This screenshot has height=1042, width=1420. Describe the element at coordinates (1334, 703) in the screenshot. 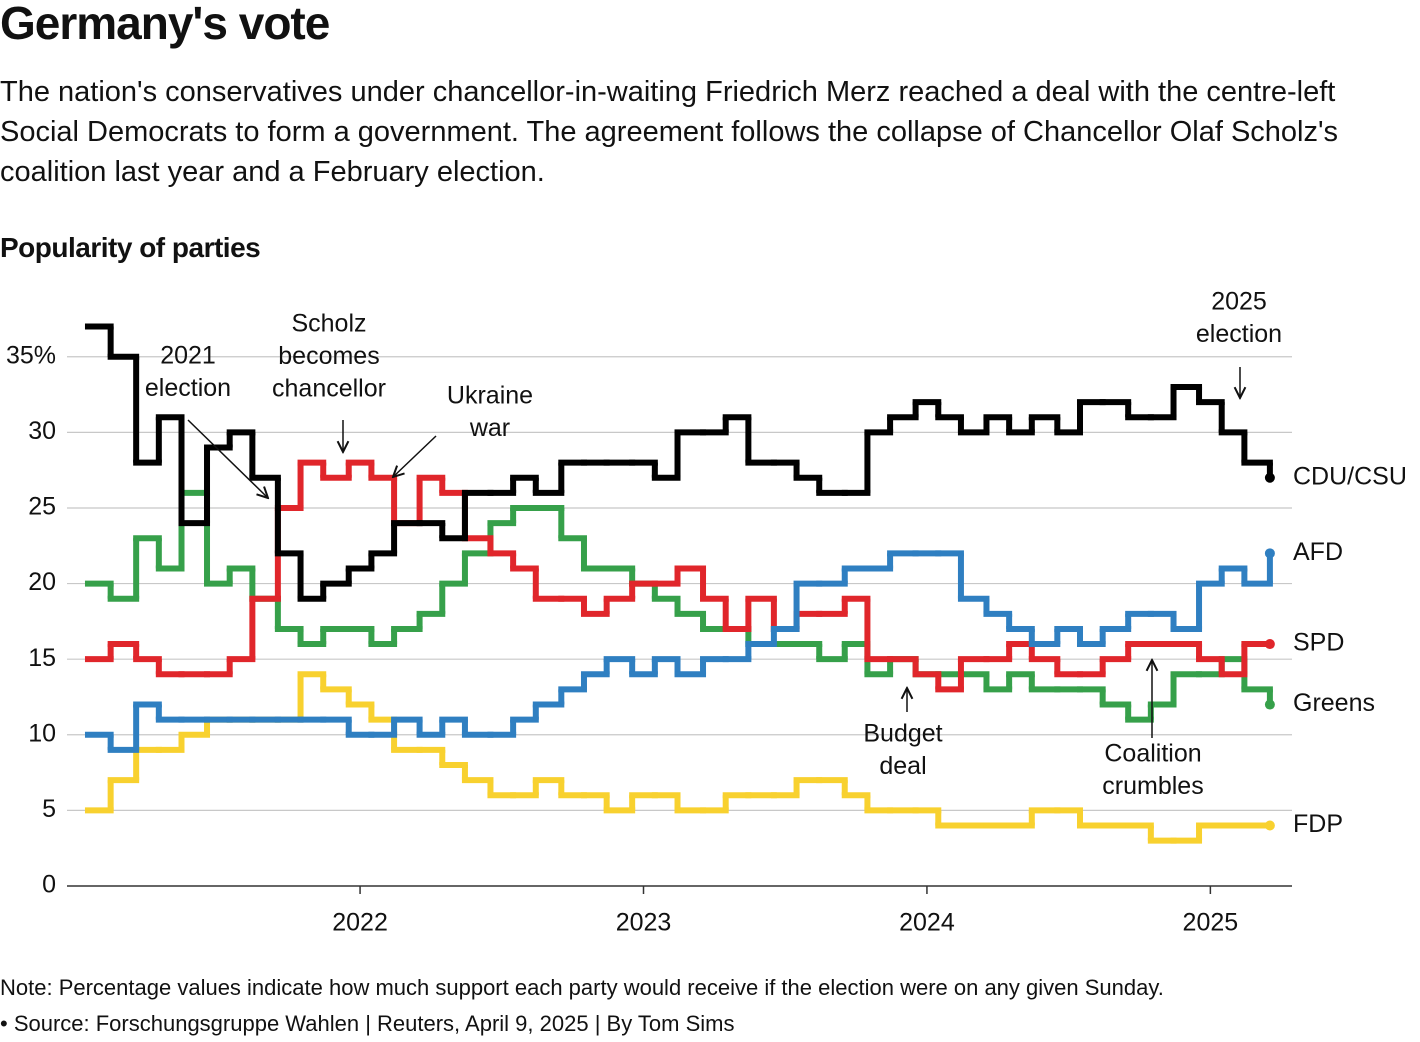

I see `series-label: Greens` at that location.